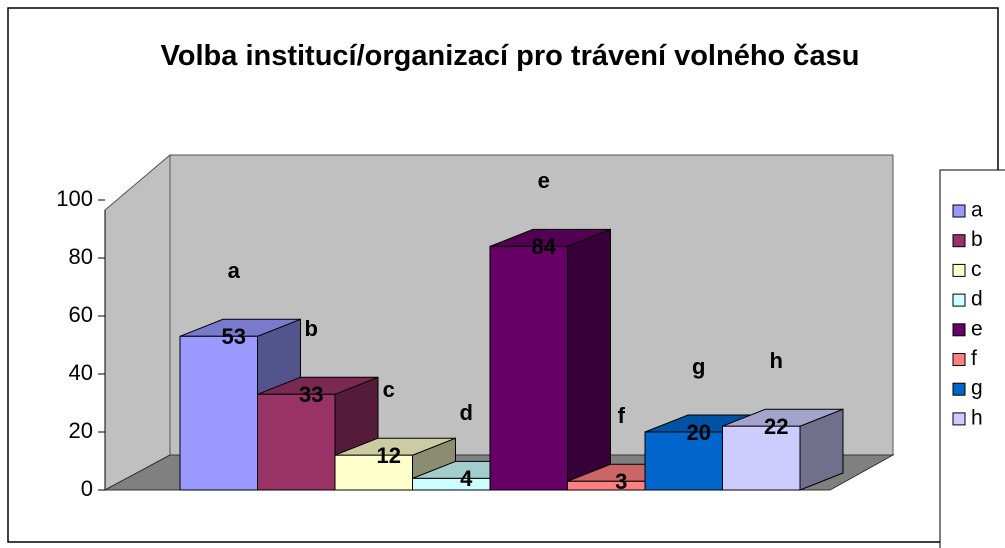  I want to click on value-label: 53, so click(234, 336).